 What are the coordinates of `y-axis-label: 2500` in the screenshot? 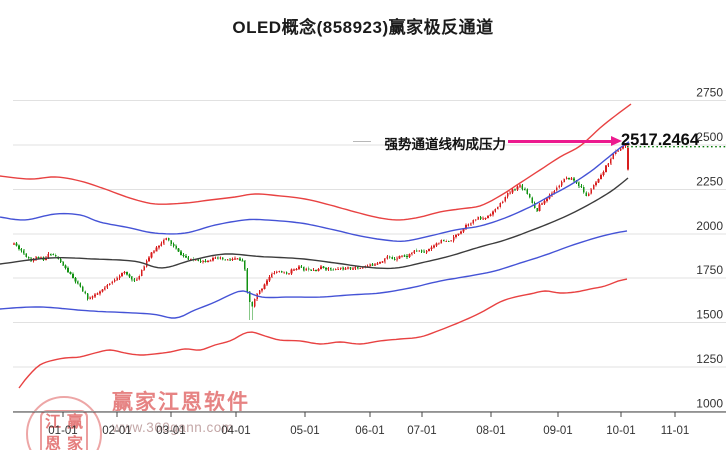 It's located at (709, 137).